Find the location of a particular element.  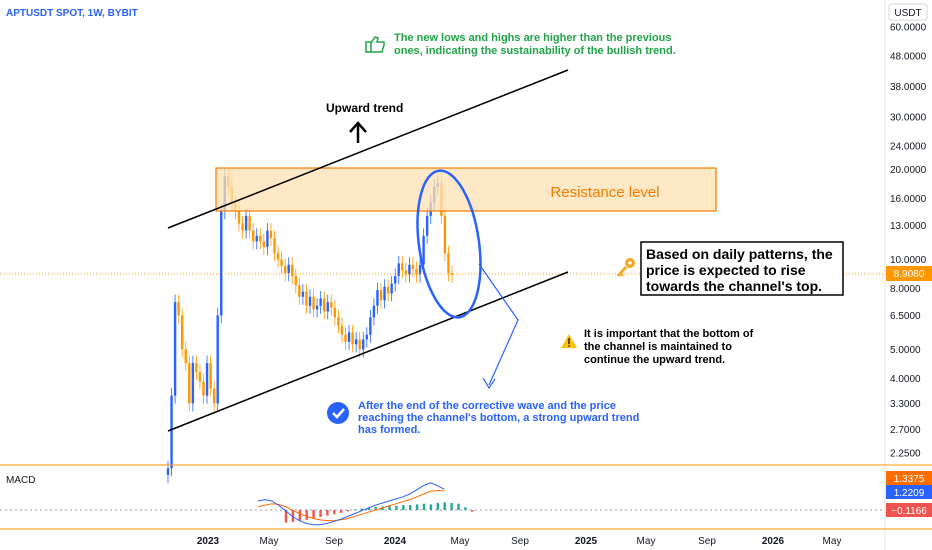

forecast-line2: price is expected to rise is located at coordinates (726, 270).